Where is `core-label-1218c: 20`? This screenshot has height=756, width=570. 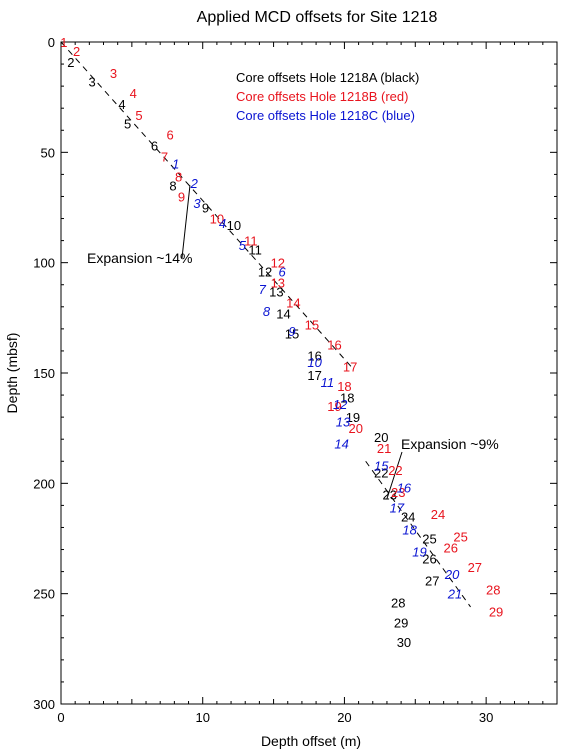
core-label-1218c: 20 is located at coordinates (452, 574).